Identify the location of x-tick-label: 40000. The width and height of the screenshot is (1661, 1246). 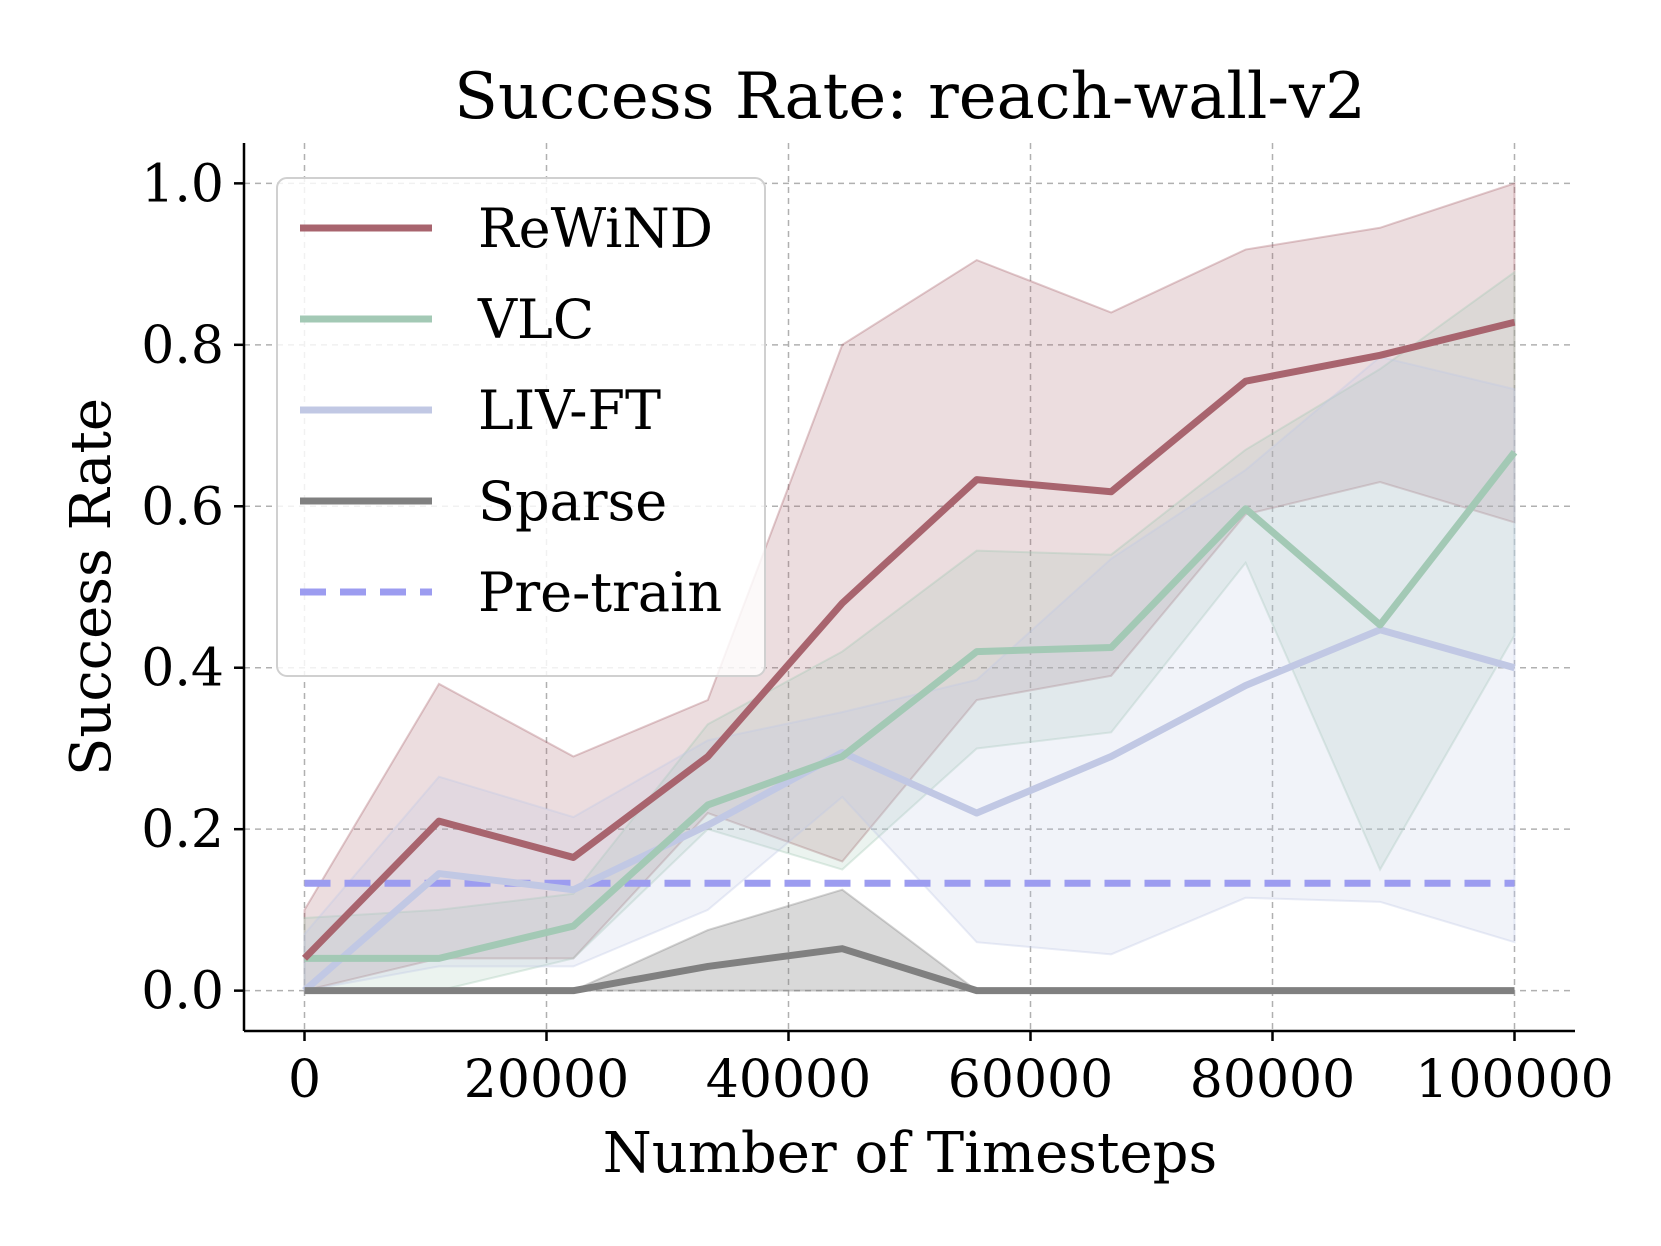
(788, 1080).